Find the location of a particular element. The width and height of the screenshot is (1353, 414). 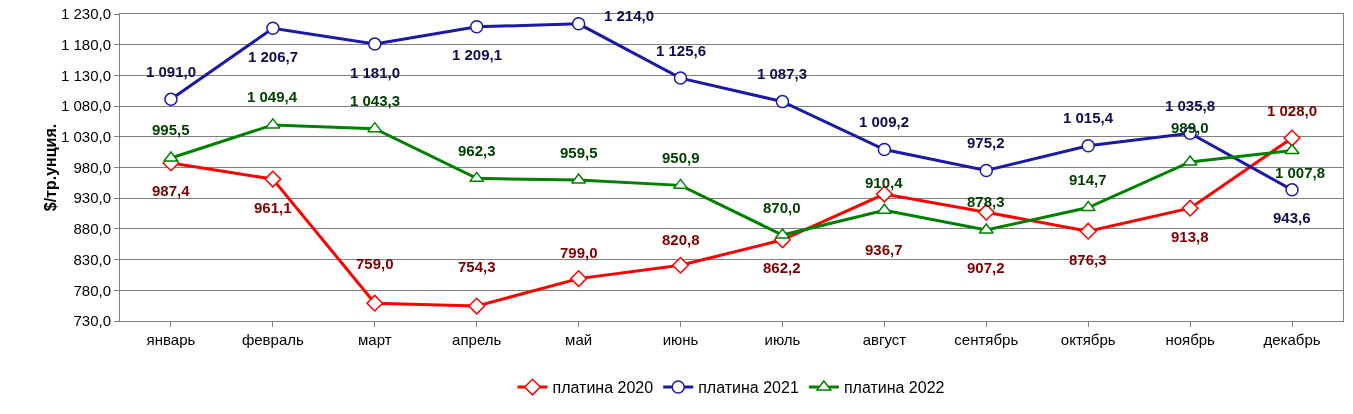

data-label: 754,3 is located at coordinates (477, 266).